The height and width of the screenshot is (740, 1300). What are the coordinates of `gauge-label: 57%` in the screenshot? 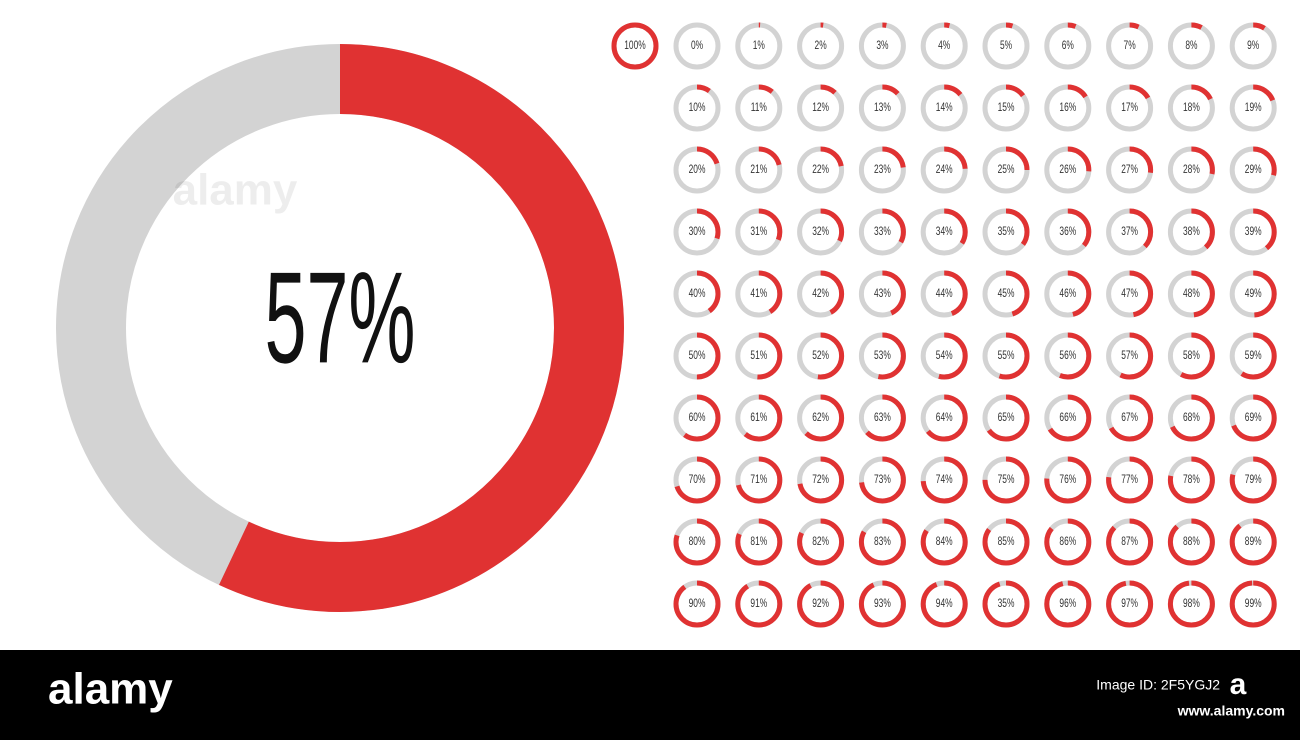 It's located at (340, 318).